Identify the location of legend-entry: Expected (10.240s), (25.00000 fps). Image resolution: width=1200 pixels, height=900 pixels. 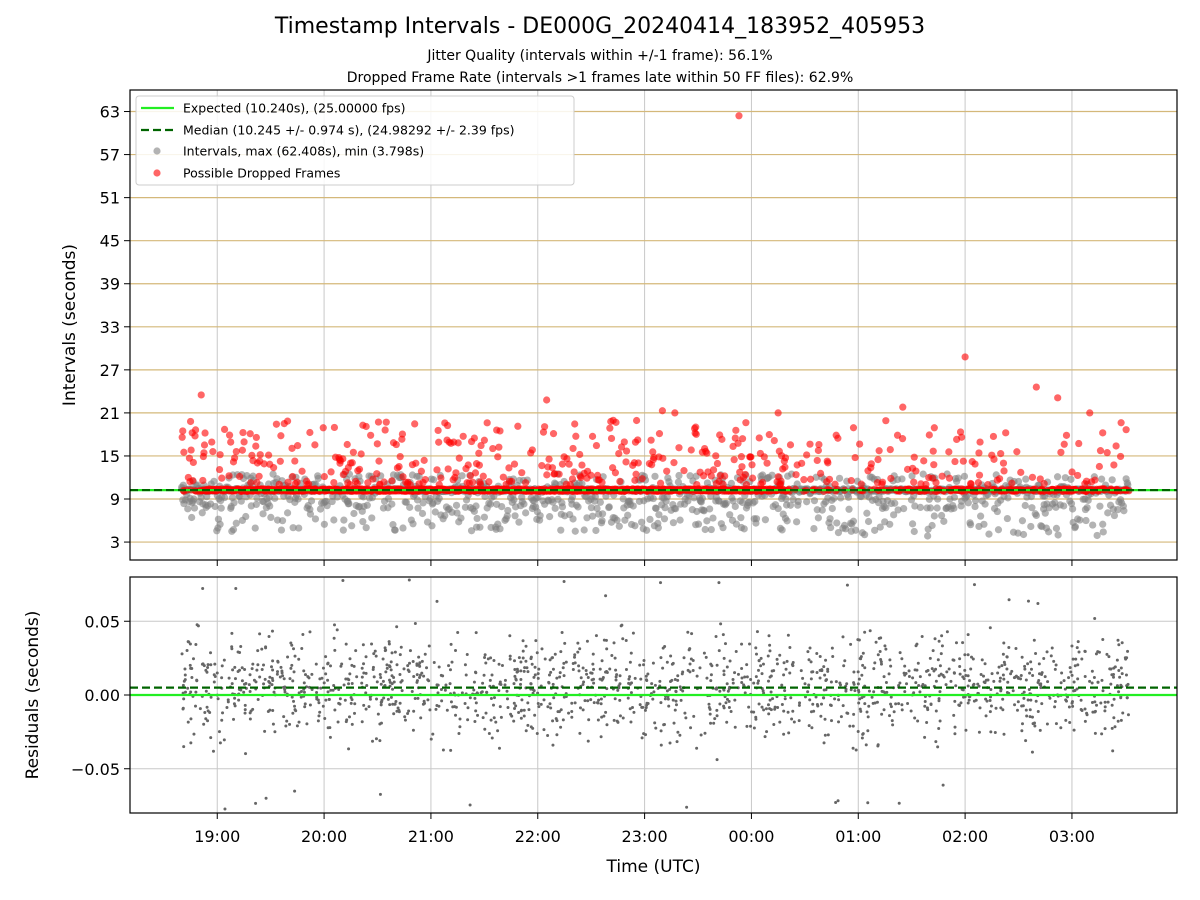
(294, 108).